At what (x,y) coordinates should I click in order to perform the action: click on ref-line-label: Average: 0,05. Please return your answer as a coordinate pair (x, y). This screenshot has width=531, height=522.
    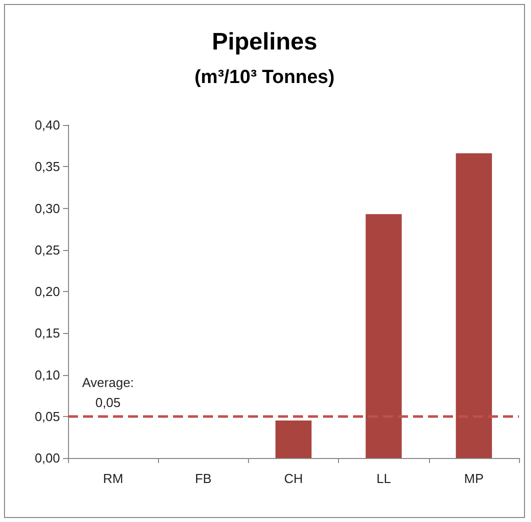
    Looking at the image, I should click on (108, 392).